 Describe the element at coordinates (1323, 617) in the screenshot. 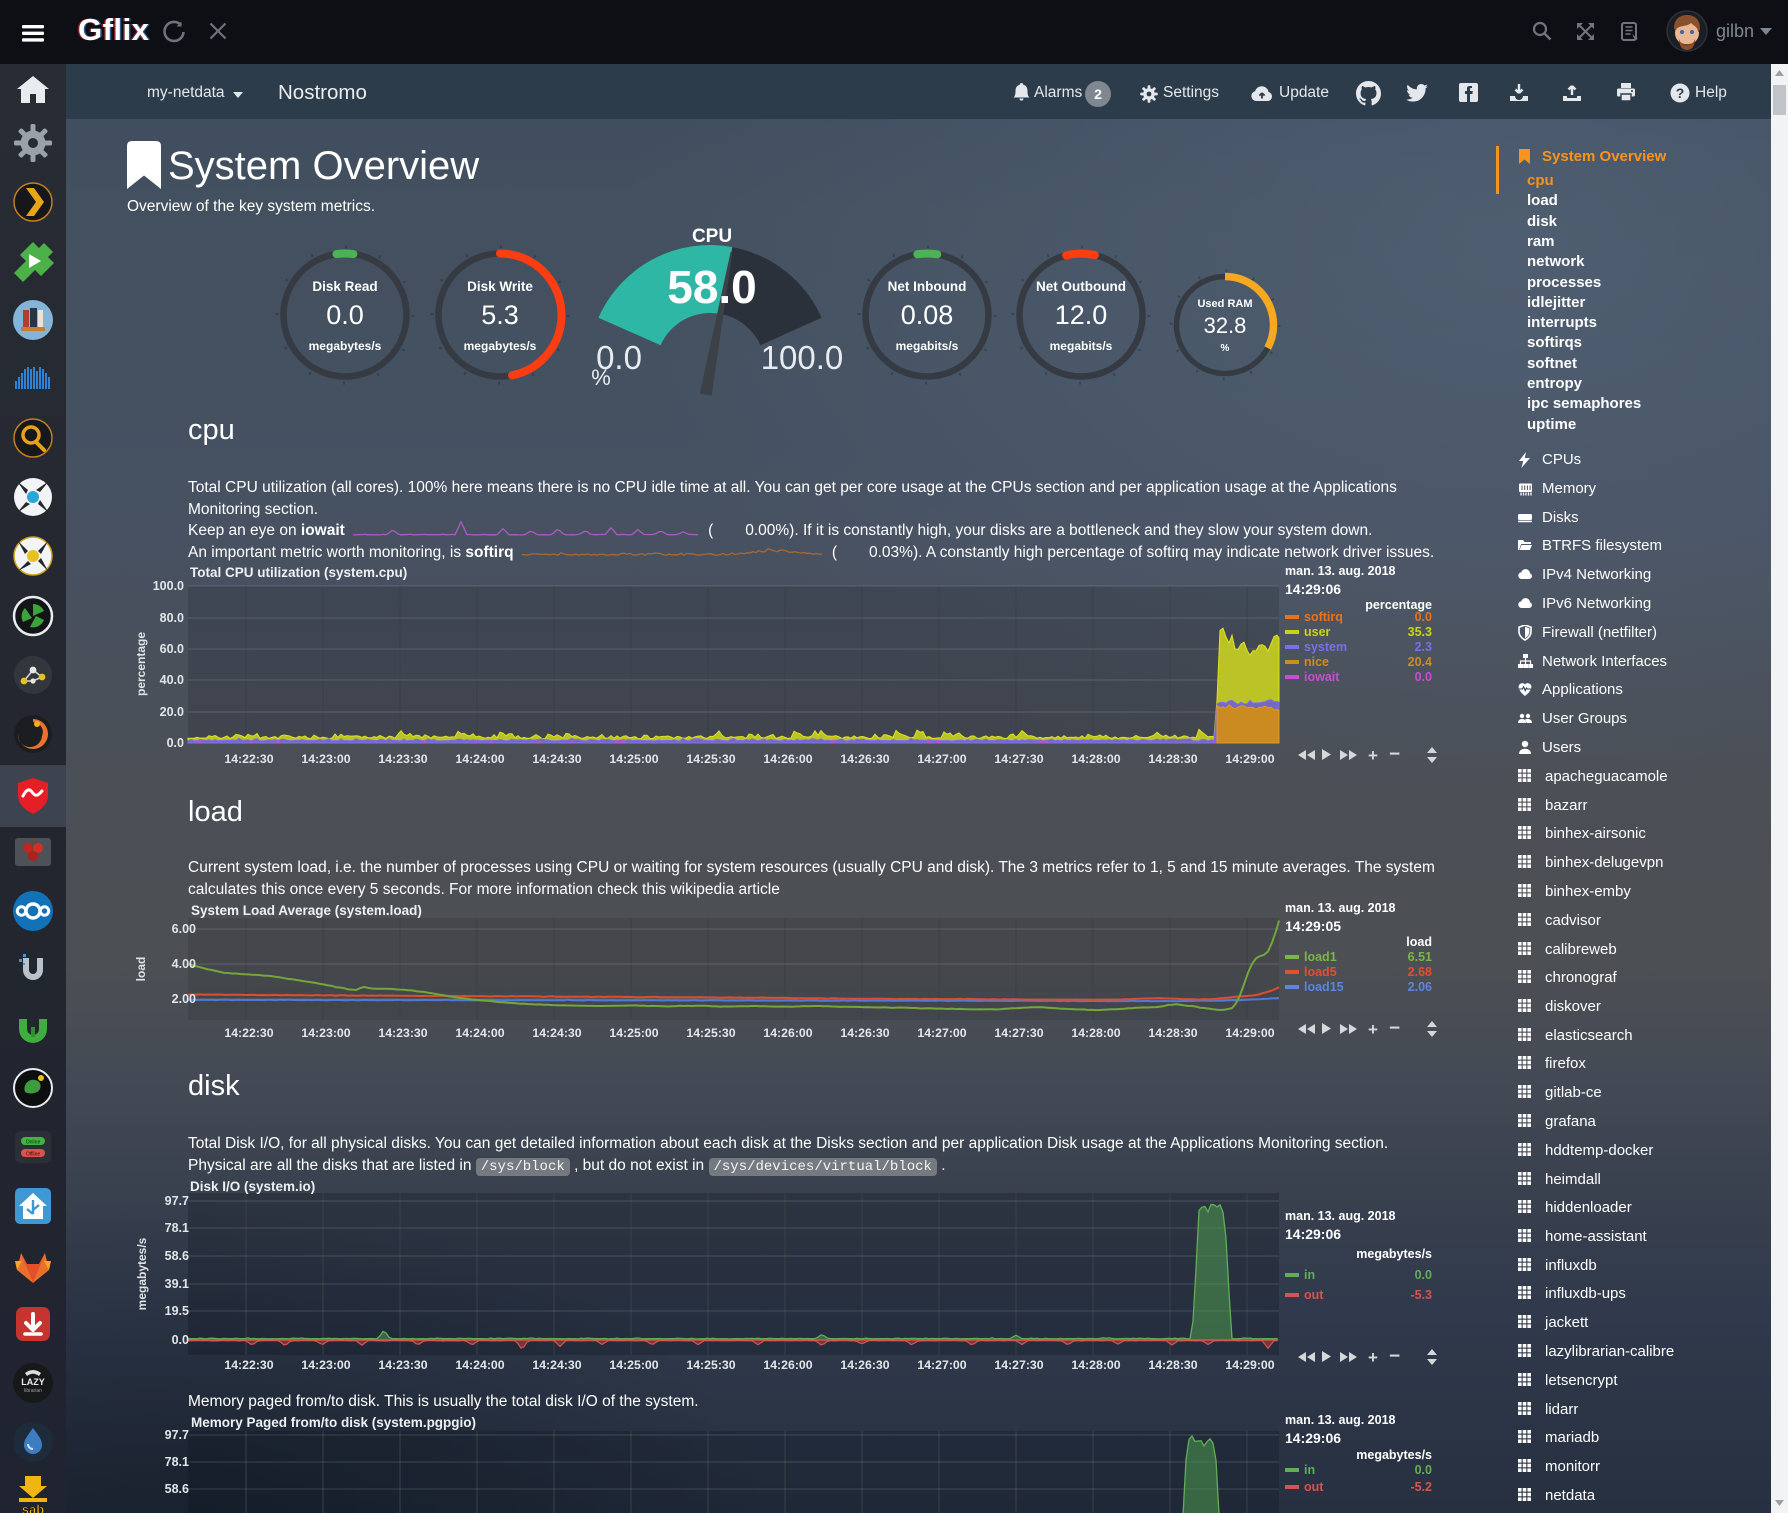

I see `svg-text: softirq` at that location.